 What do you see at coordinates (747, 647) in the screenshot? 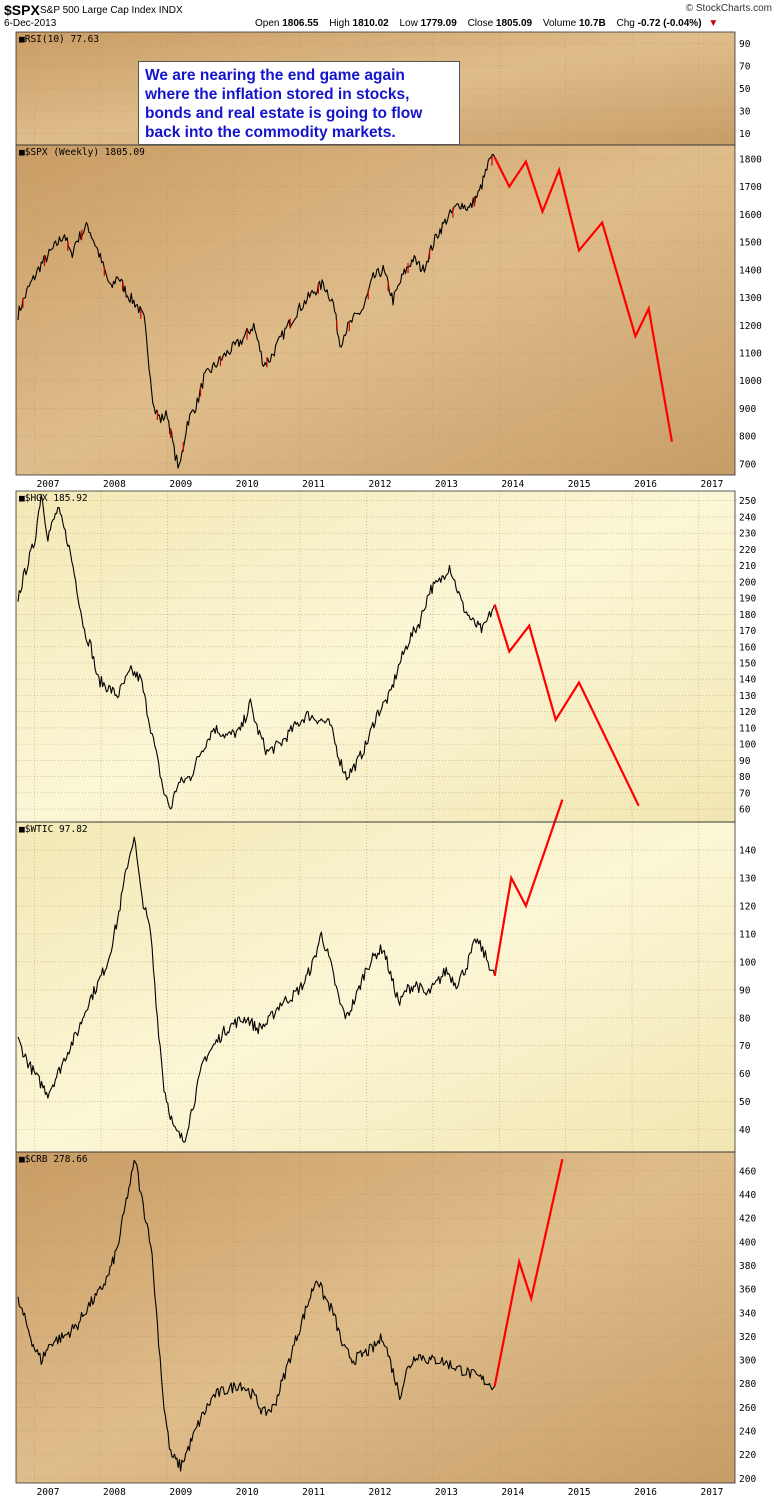
I see `y-tick-label: 160` at bounding box center [747, 647].